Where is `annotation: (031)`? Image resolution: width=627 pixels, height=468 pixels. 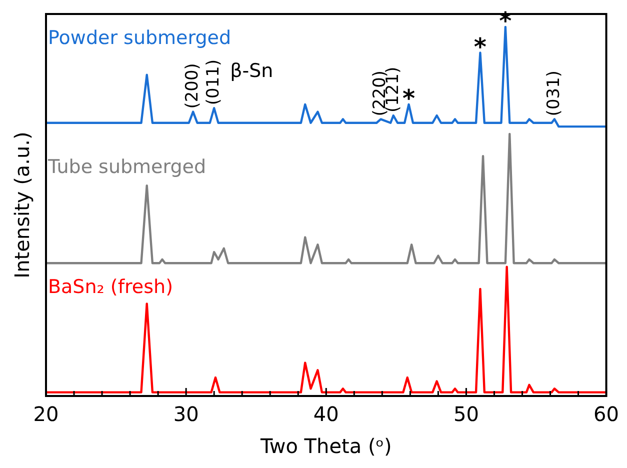
annotation: (031) is located at coordinates (554, 93).